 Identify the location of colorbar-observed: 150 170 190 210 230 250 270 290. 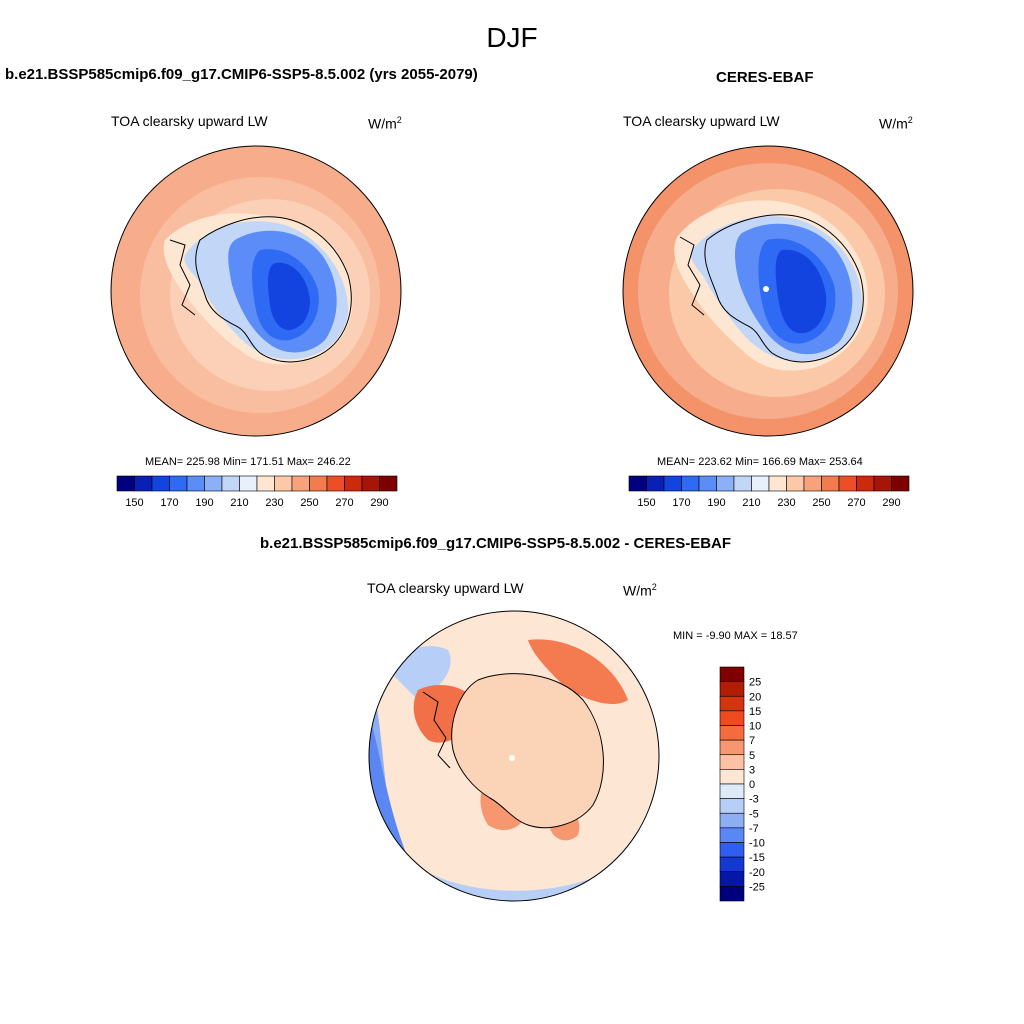
(769, 492).